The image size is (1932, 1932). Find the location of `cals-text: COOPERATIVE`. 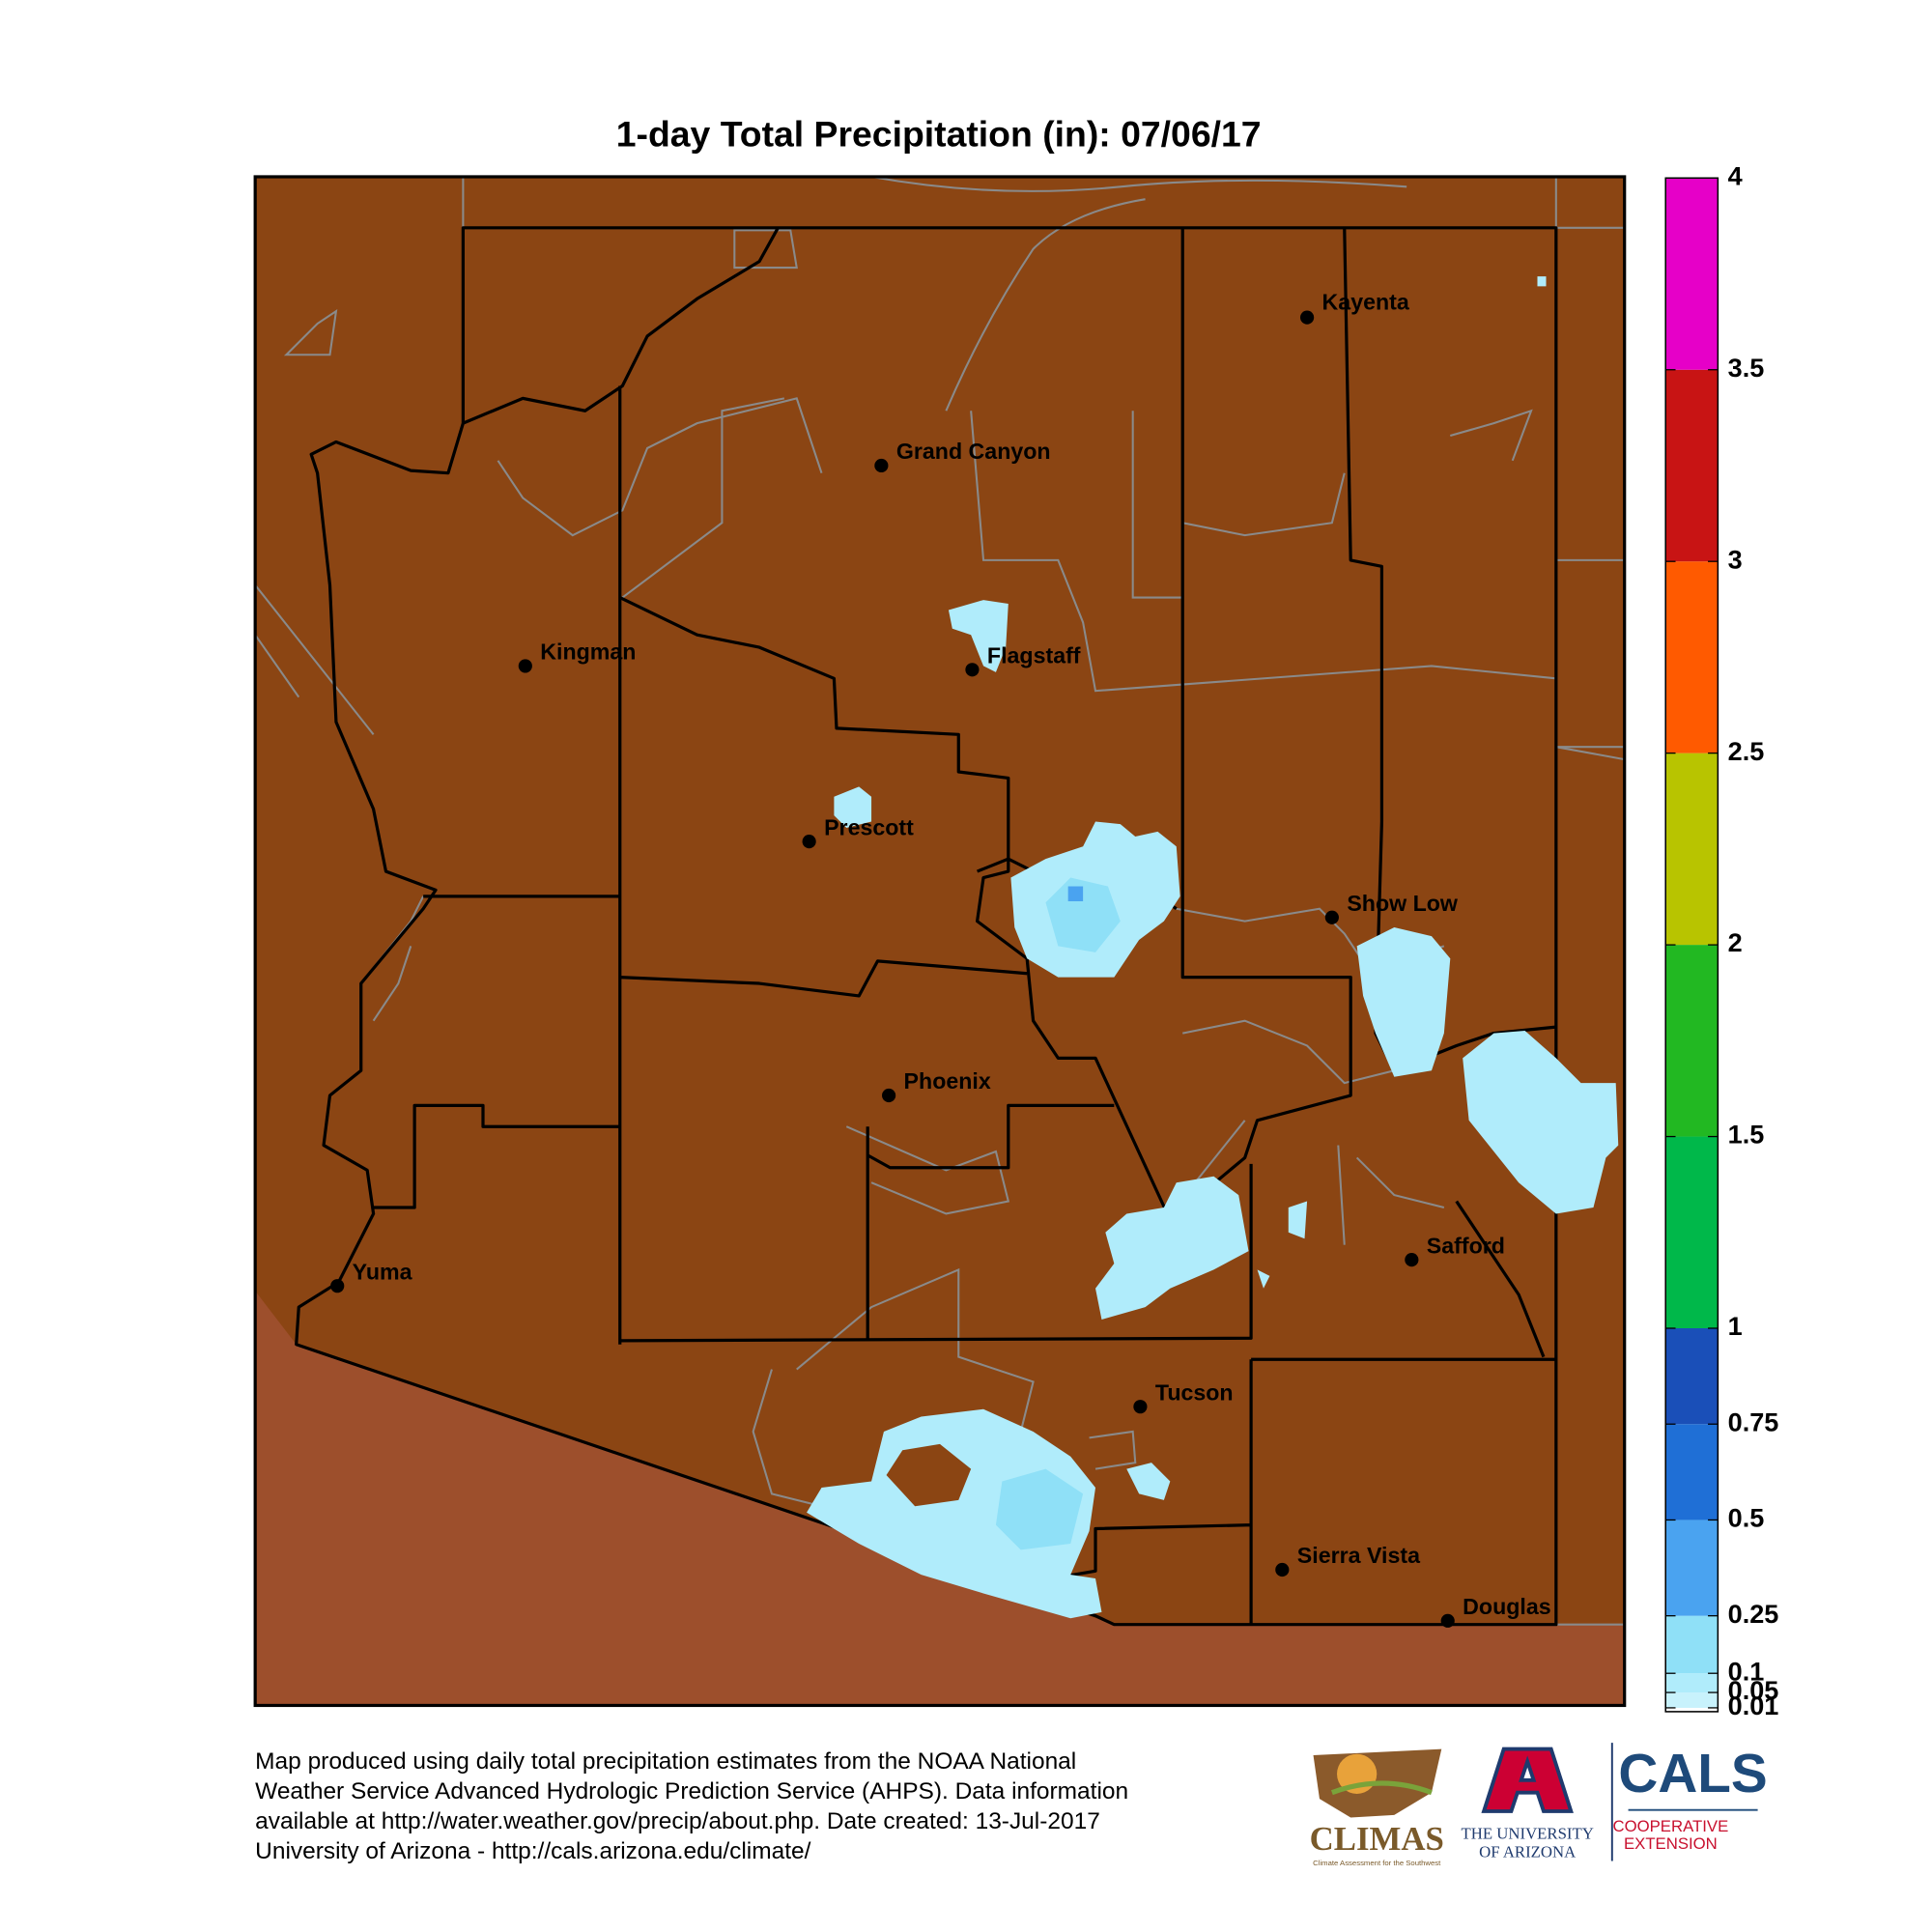

cals-text: COOPERATIVE is located at coordinates (1670, 1826).